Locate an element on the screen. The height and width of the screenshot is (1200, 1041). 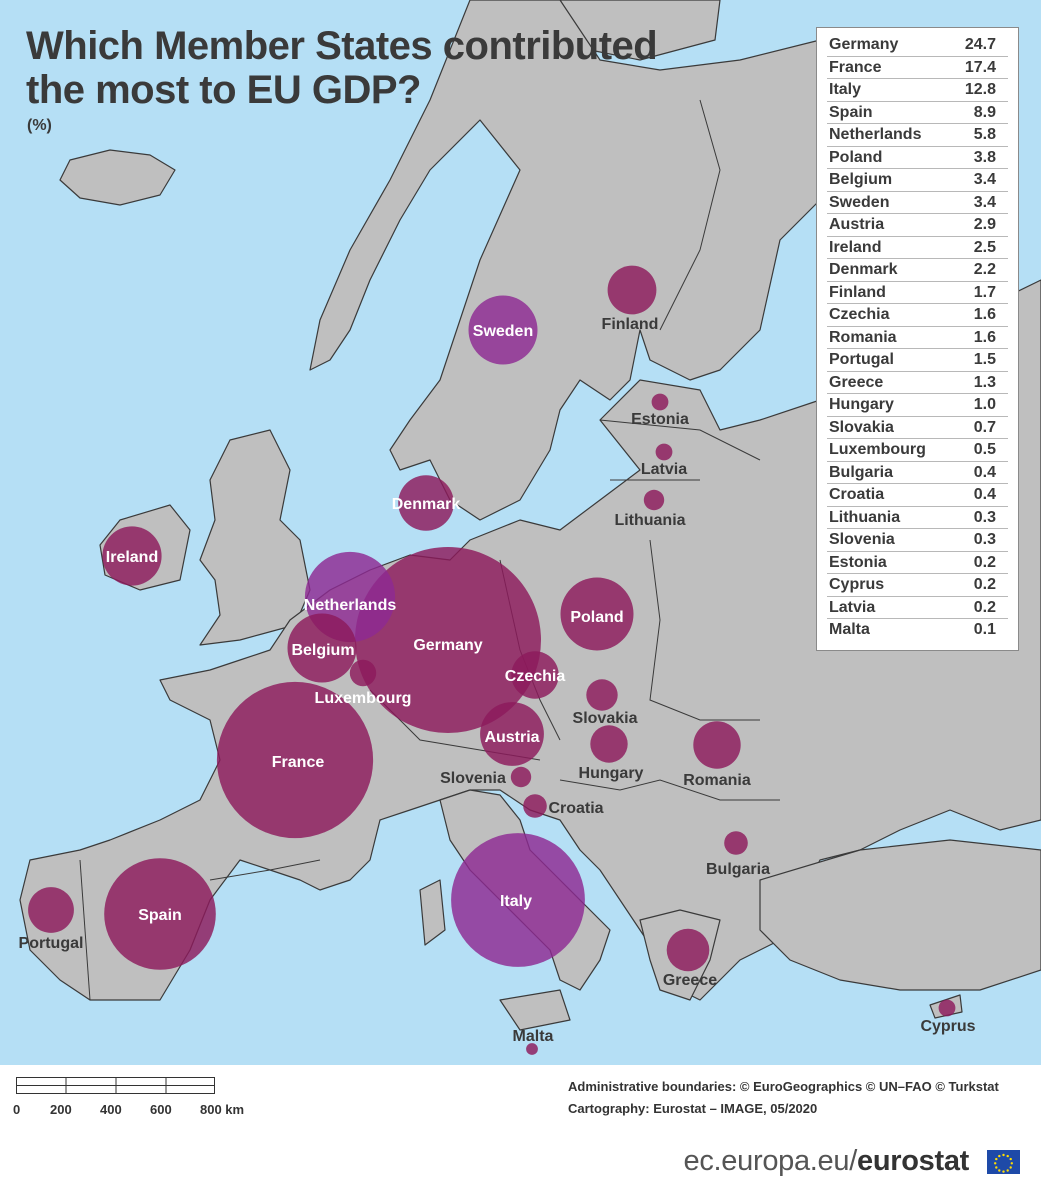
table-row: Ireland 2.5 is located at coordinates (917, 248).